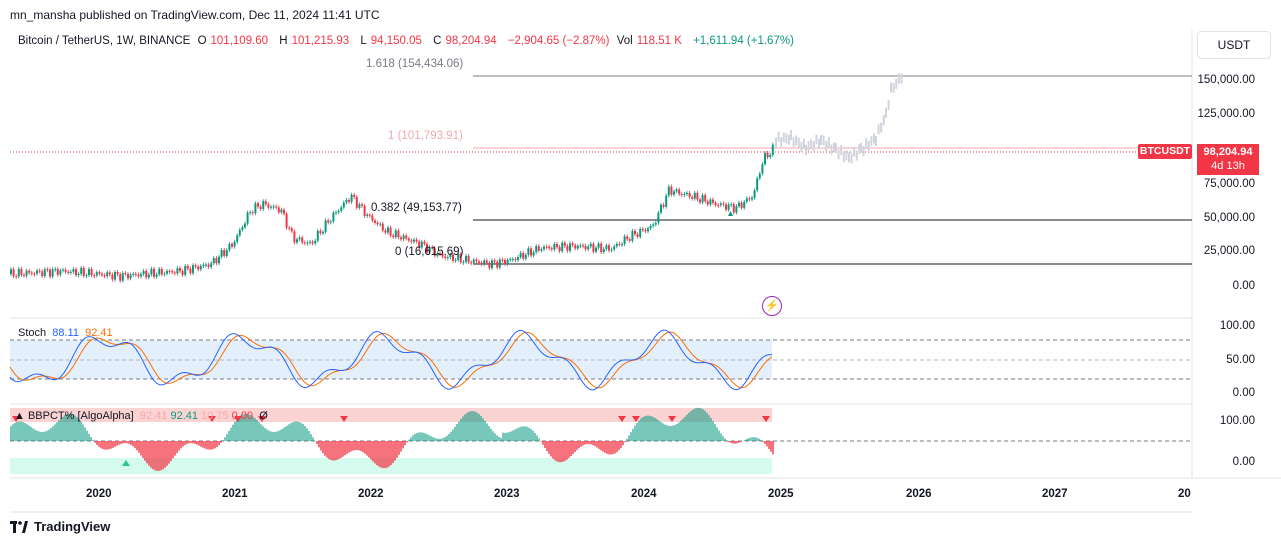 The height and width of the screenshot is (545, 1281). Describe the element at coordinates (1243, 393) in the screenshot. I see `stoch-tick: 0.00` at that location.